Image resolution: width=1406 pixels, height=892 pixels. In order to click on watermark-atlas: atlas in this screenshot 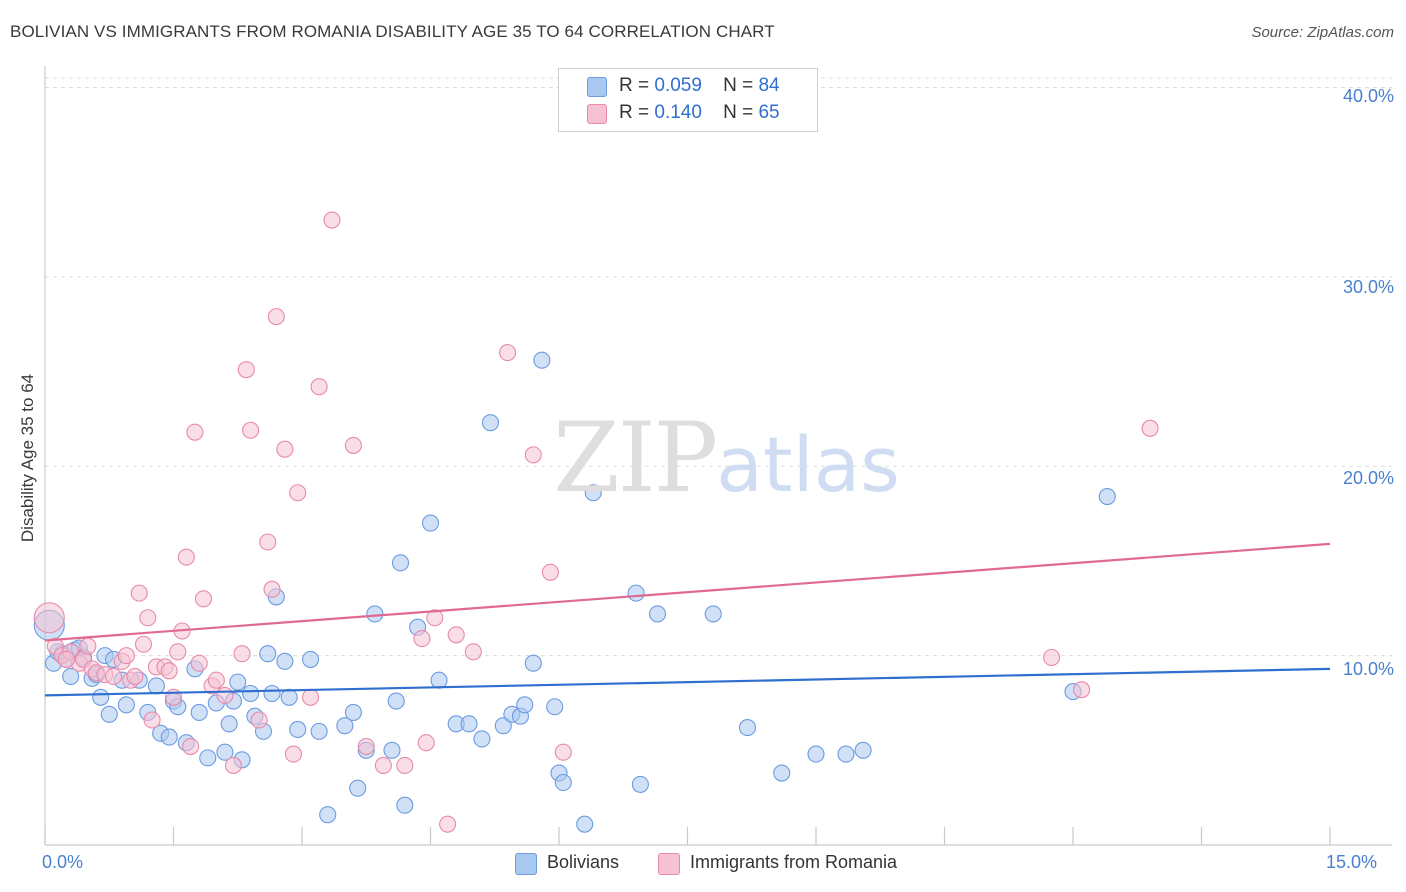, I will do `click(808, 464)`.